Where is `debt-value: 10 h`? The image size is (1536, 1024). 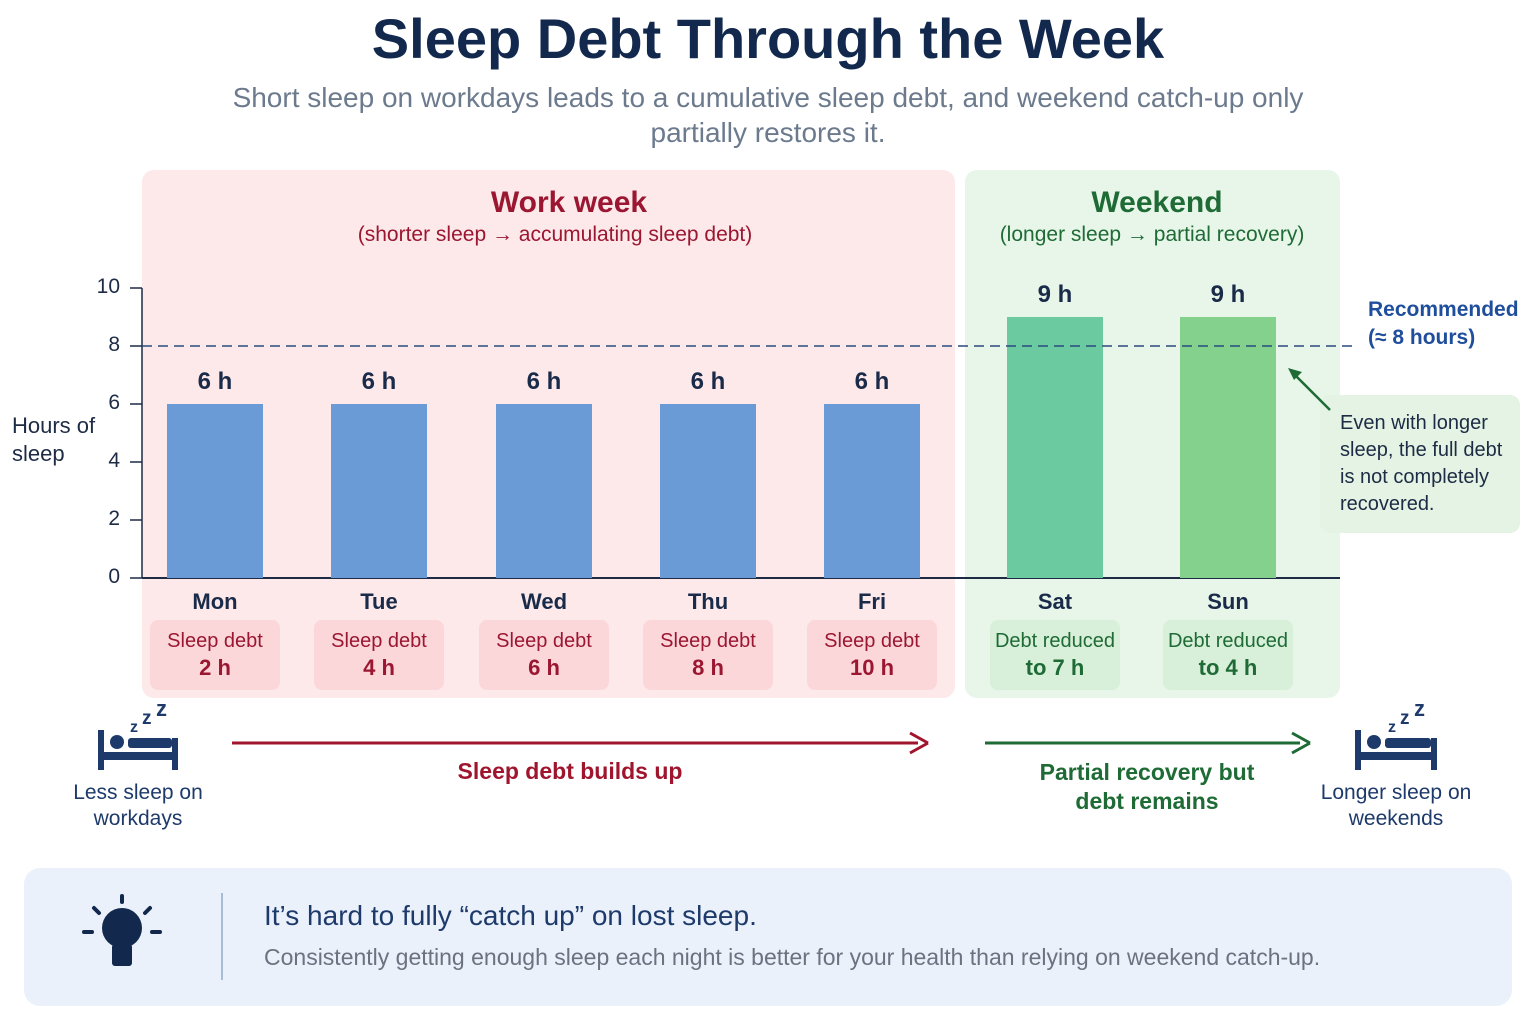
debt-value: 10 h is located at coordinates (872, 667).